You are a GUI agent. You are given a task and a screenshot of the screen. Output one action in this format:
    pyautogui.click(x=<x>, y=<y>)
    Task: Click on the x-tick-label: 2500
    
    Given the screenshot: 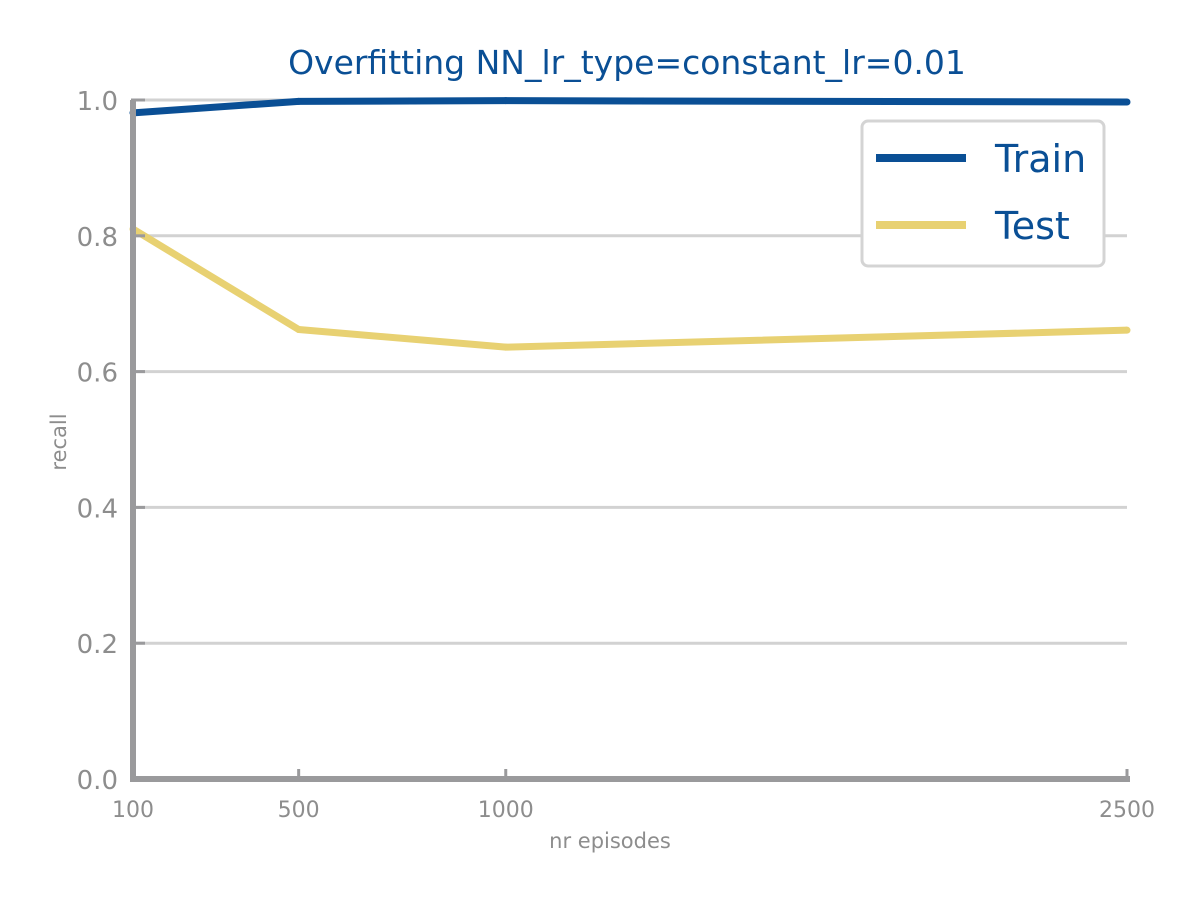 What is the action you would take?
    pyautogui.click(x=1127, y=810)
    